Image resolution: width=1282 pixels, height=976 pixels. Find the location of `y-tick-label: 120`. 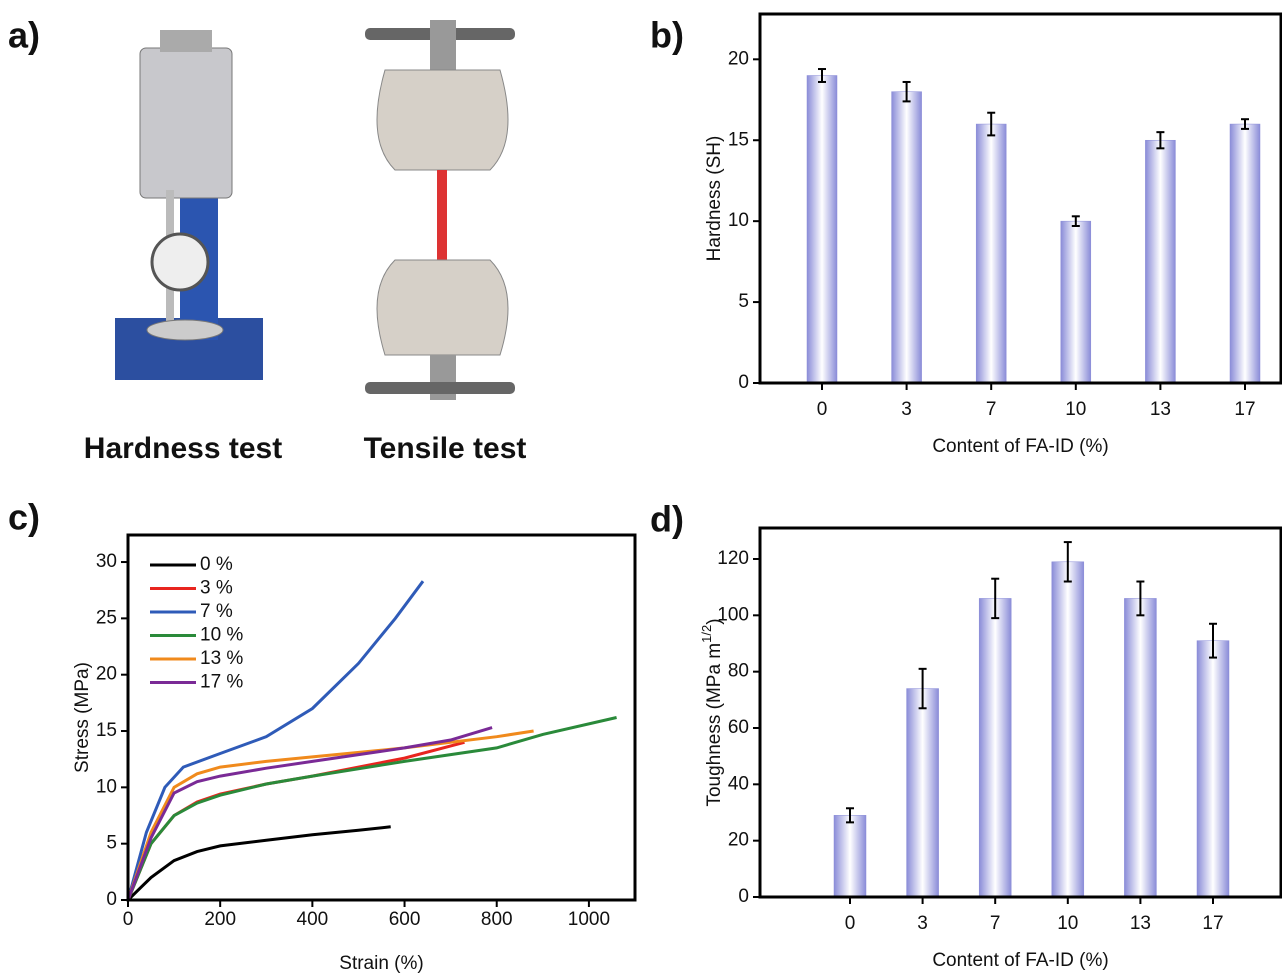

y-tick-label: 120 is located at coordinates (733, 558).